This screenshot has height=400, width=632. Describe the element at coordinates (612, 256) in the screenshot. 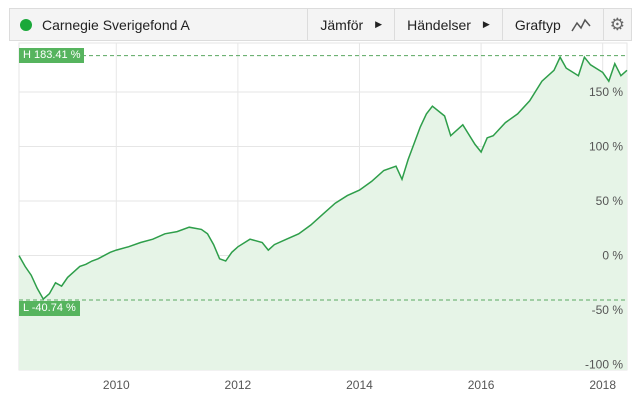

I see `y-tick-label: 0 %` at that location.